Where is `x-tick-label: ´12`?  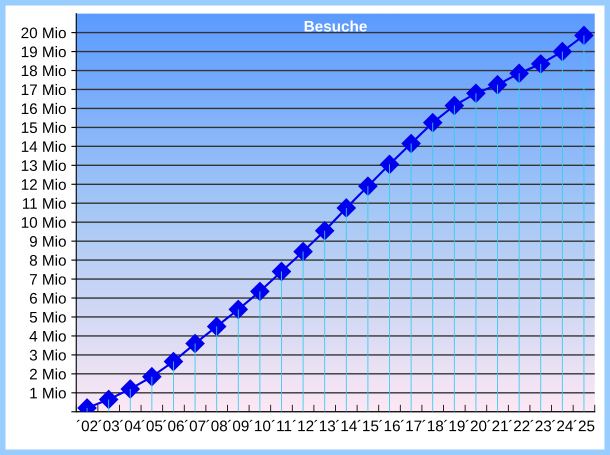
x-tick-label: ´12 is located at coordinates (303, 426).